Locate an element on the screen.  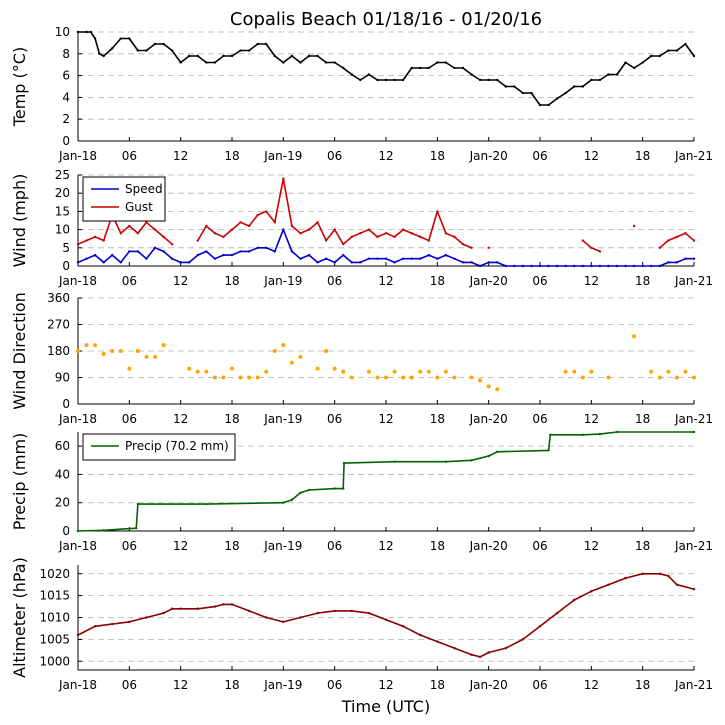
legend: Precip (70.2 mm) is located at coordinates (159, 447).